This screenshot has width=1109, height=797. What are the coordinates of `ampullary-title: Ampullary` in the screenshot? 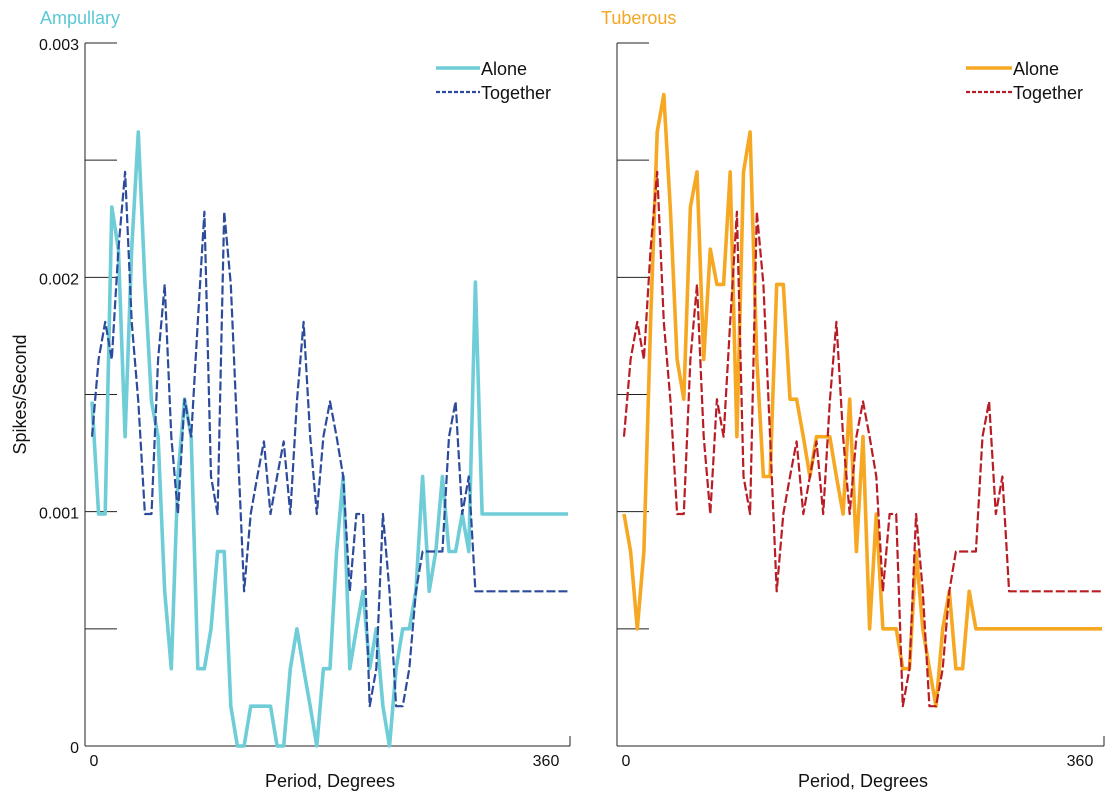 It's located at (80, 18).